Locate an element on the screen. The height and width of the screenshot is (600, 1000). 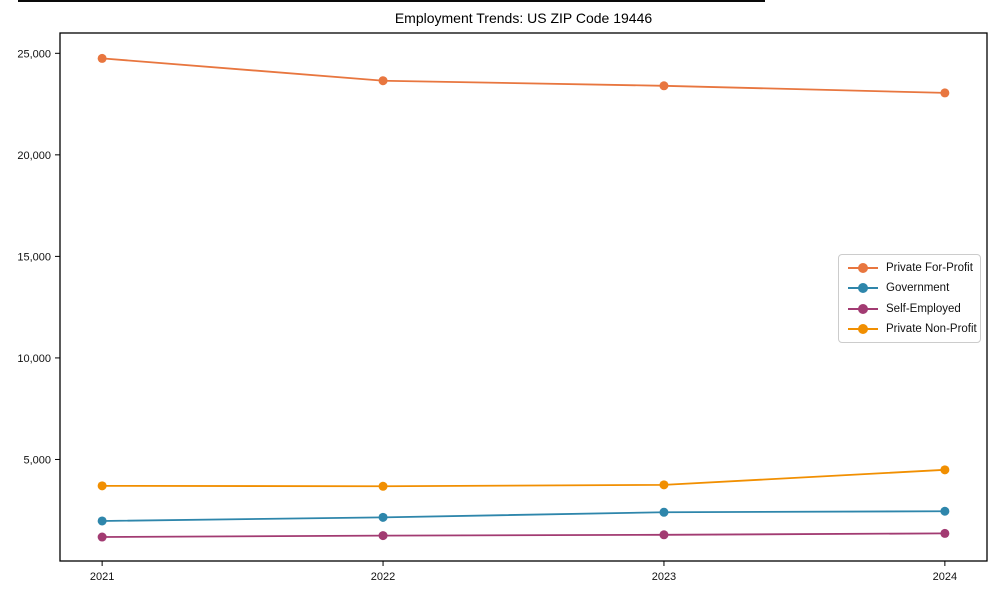
legend-label: Private Non-Profit is located at coordinates (931, 328).